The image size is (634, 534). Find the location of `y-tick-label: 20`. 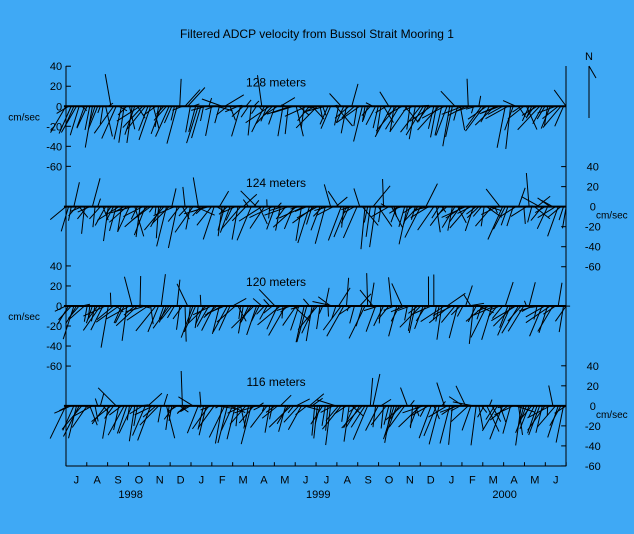

y-tick-label: 20 is located at coordinates (593, 188).